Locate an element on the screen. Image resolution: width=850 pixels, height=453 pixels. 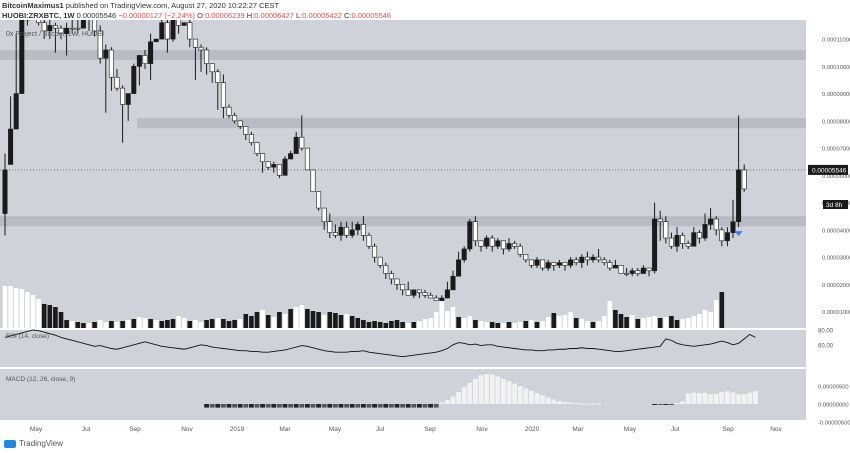
macd-pane-label: MACD (12, 26, close, 9) is located at coordinates (40, 379).